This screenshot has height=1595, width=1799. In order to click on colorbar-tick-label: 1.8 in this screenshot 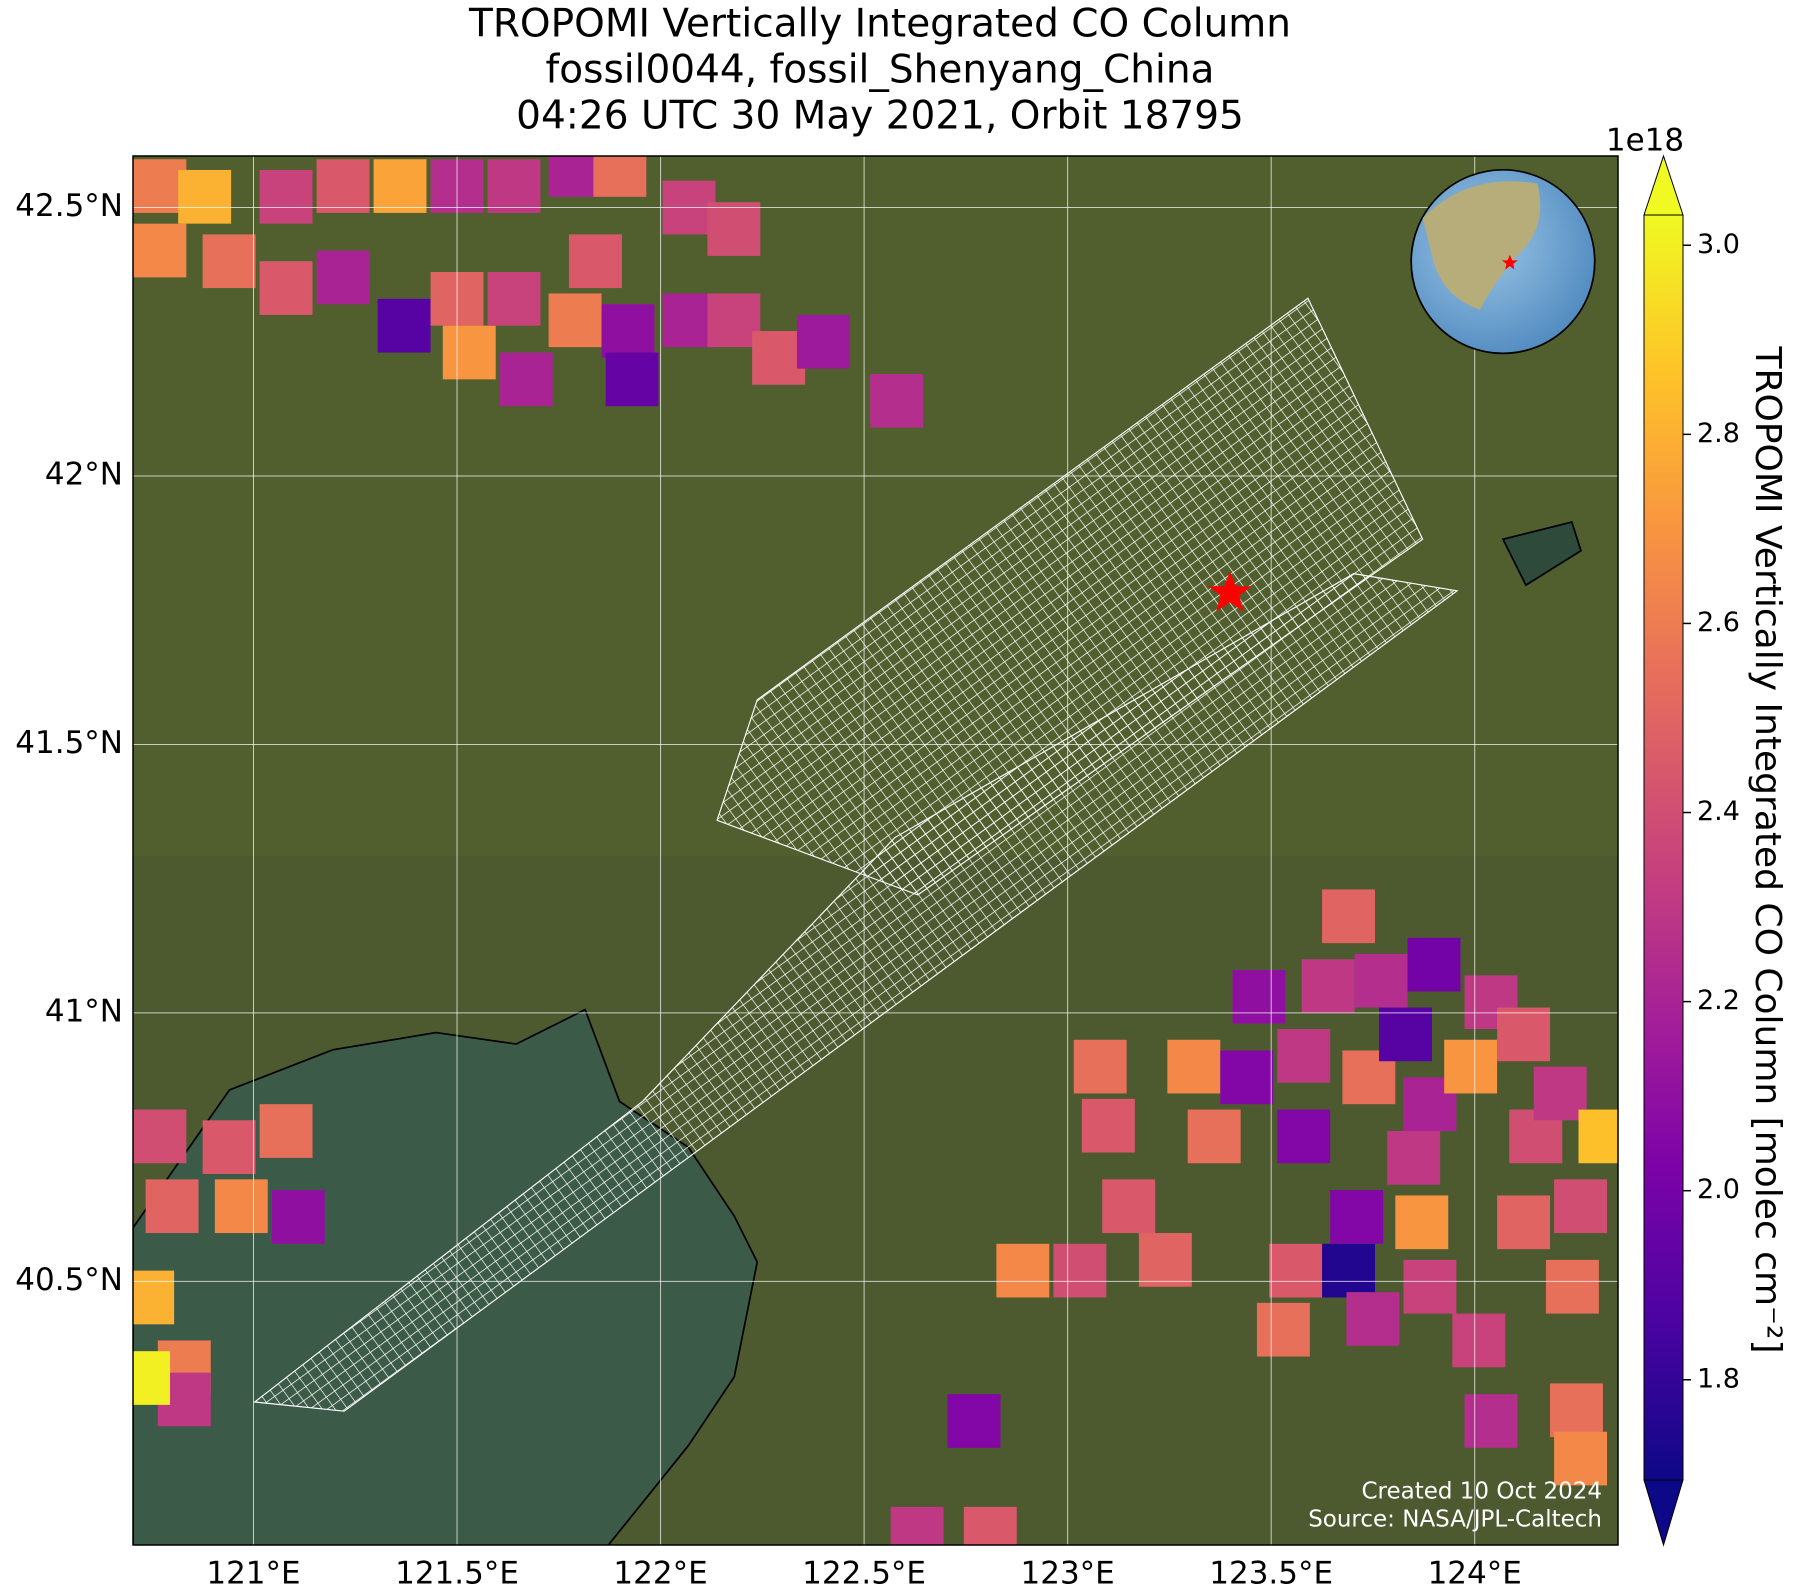, I will do `click(1718, 1378)`.